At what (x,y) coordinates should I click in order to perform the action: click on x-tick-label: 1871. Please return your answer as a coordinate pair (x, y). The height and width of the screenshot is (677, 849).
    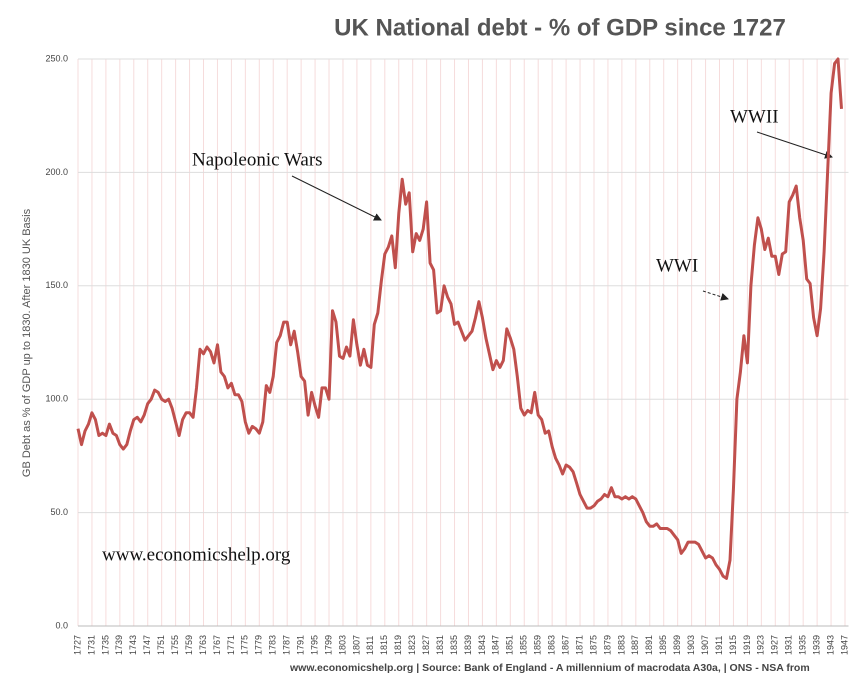
    Looking at the image, I should click on (579, 645).